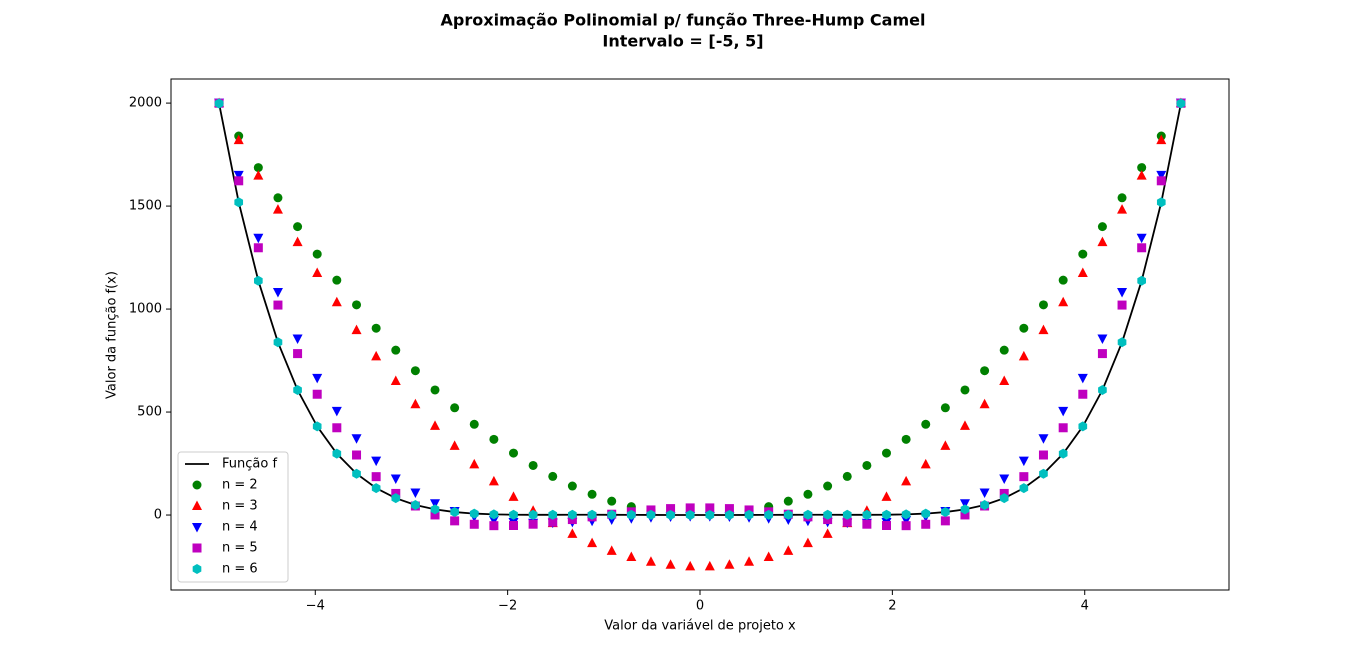 The height and width of the screenshot is (662, 1366). Describe the element at coordinates (112, 335) in the screenshot. I see `y-axis-label: Valor da função f(x)` at that location.